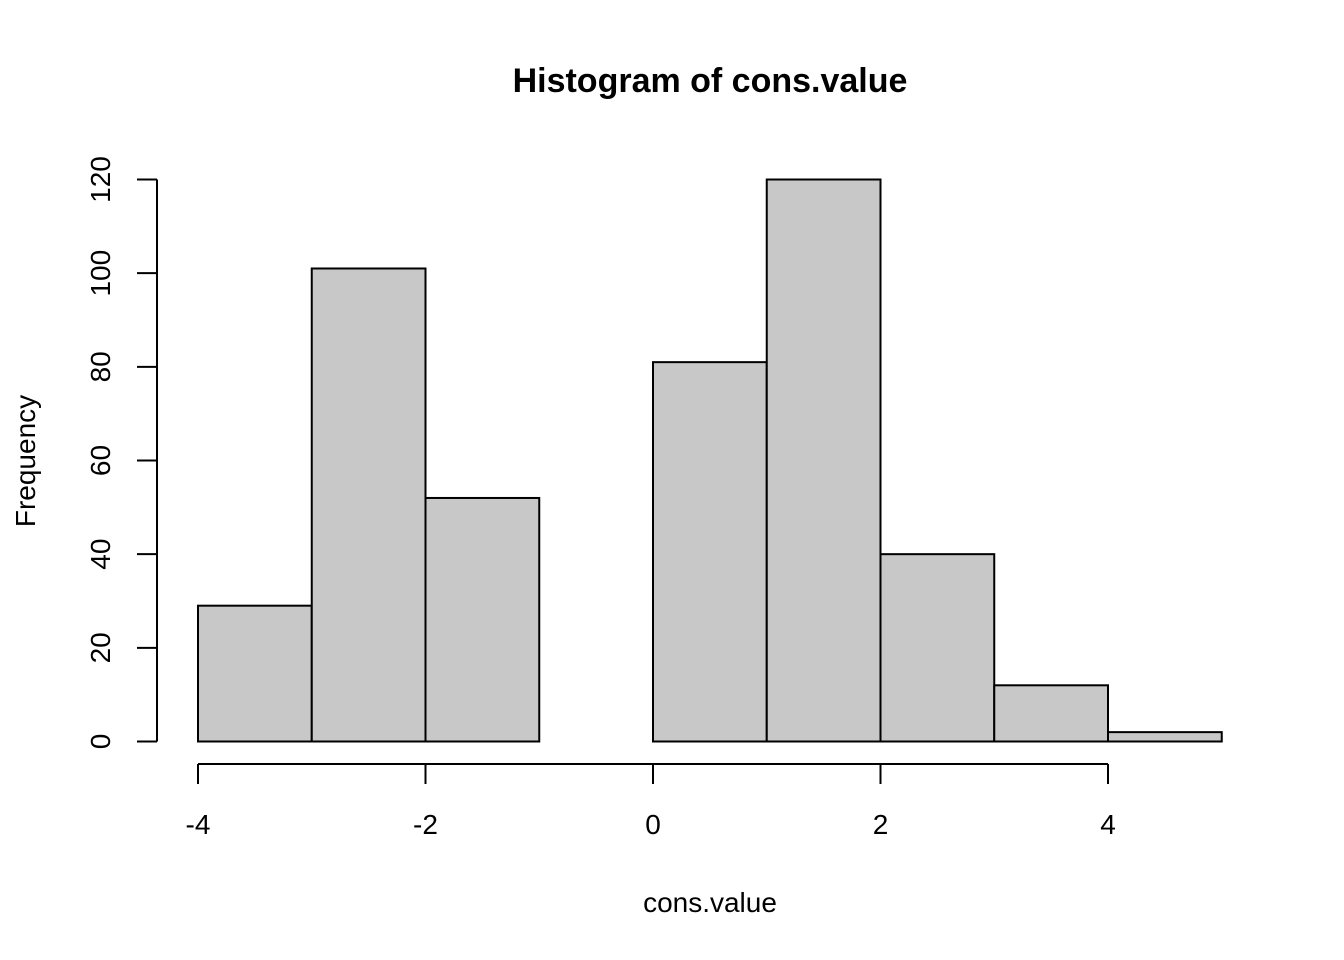 Image resolution: width=1344 pixels, height=960 pixels. What do you see at coordinates (25, 461) in the screenshot?
I see `y-axis-label: Frequency` at bounding box center [25, 461].